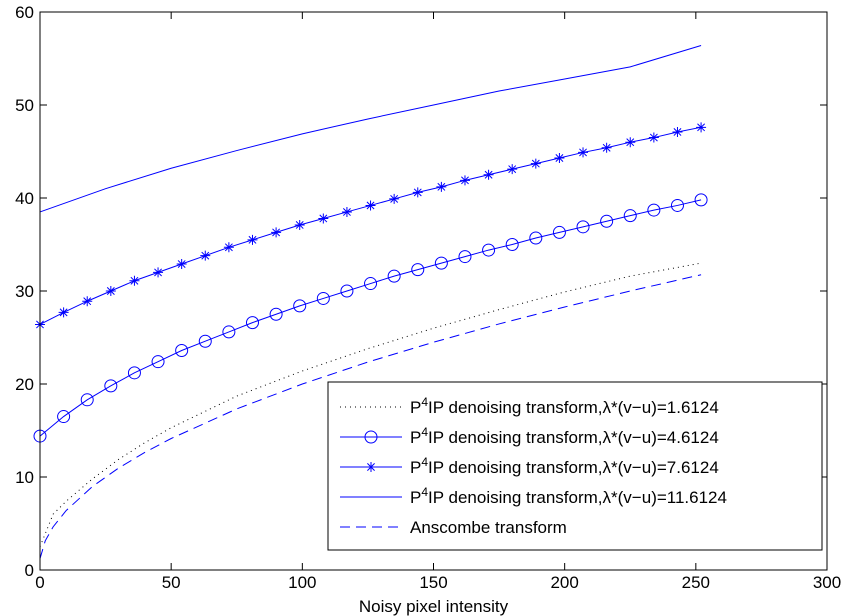 The height and width of the screenshot is (616, 847). I want to click on x-tick-label: 0, so click(39, 582).